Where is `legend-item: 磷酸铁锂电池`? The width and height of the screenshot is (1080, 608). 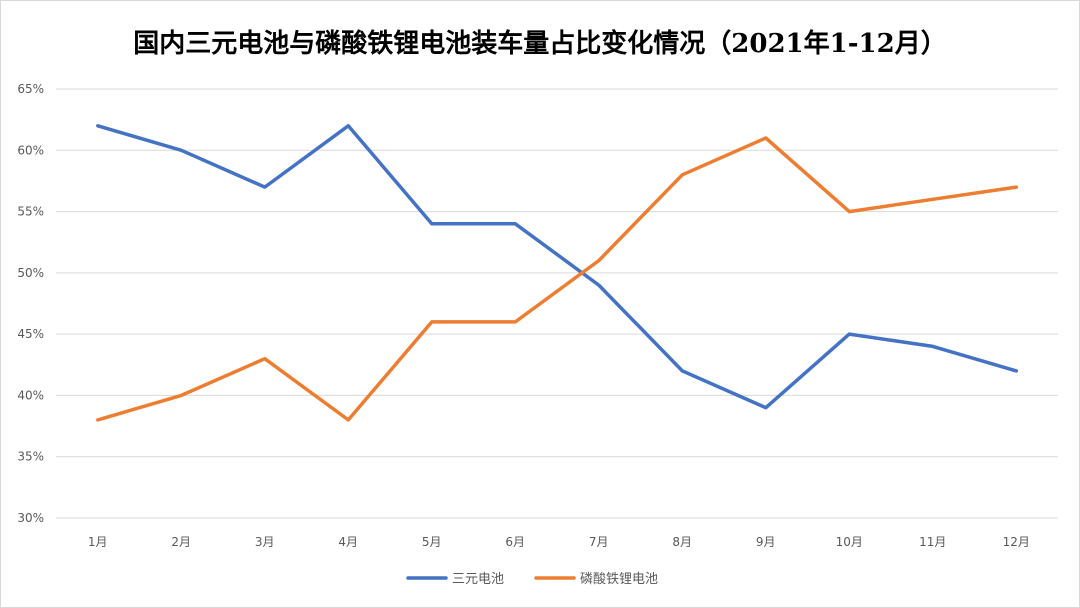
legend-item: 磷酸铁锂电池 is located at coordinates (596, 579).